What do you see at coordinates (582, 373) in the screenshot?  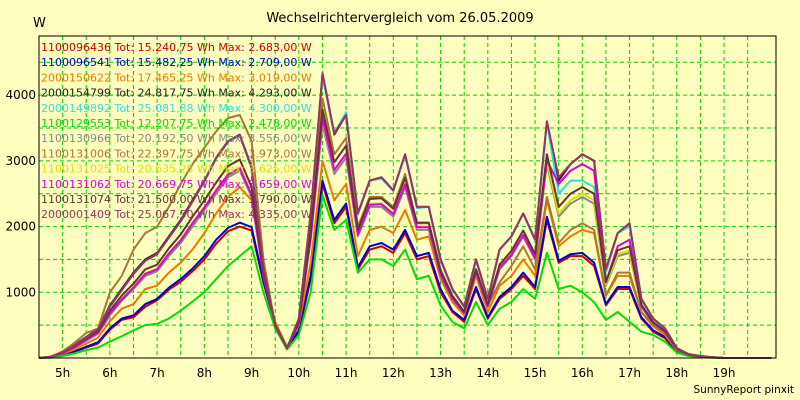 I see `x-tick-label: 16h` at bounding box center [582, 373].